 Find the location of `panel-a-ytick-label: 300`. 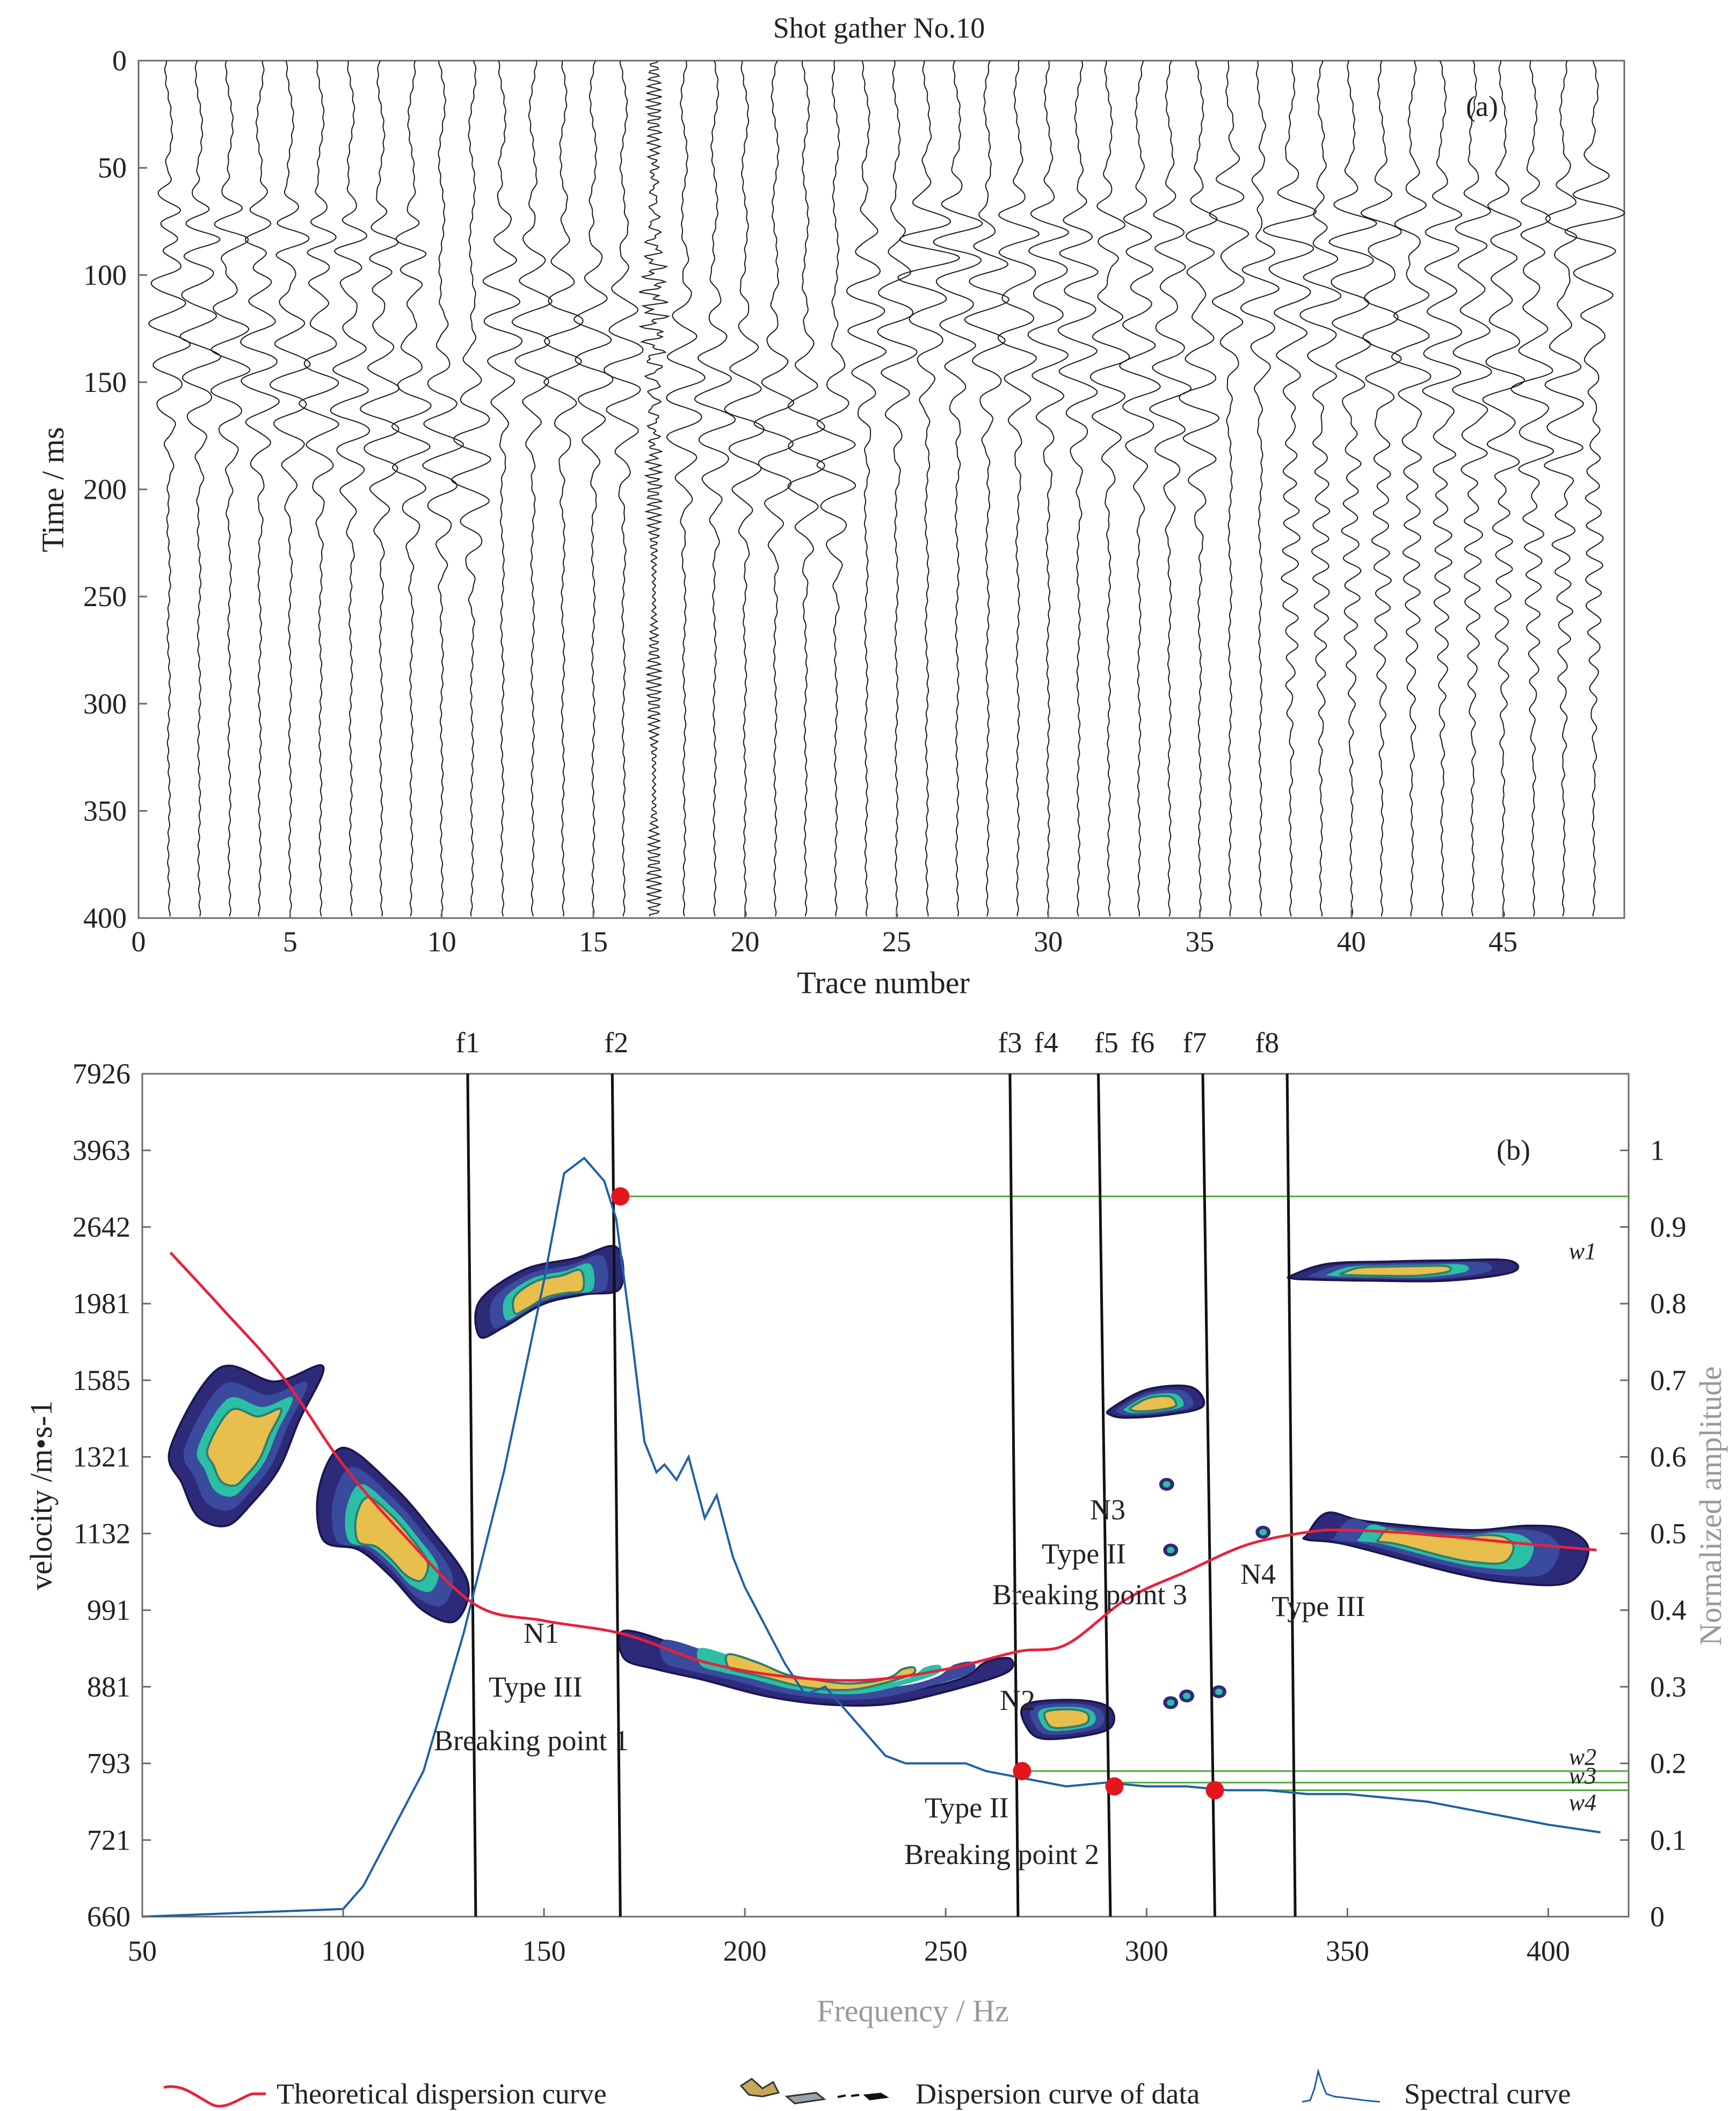

panel-a-ytick-label: 300 is located at coordinates (105, 704).